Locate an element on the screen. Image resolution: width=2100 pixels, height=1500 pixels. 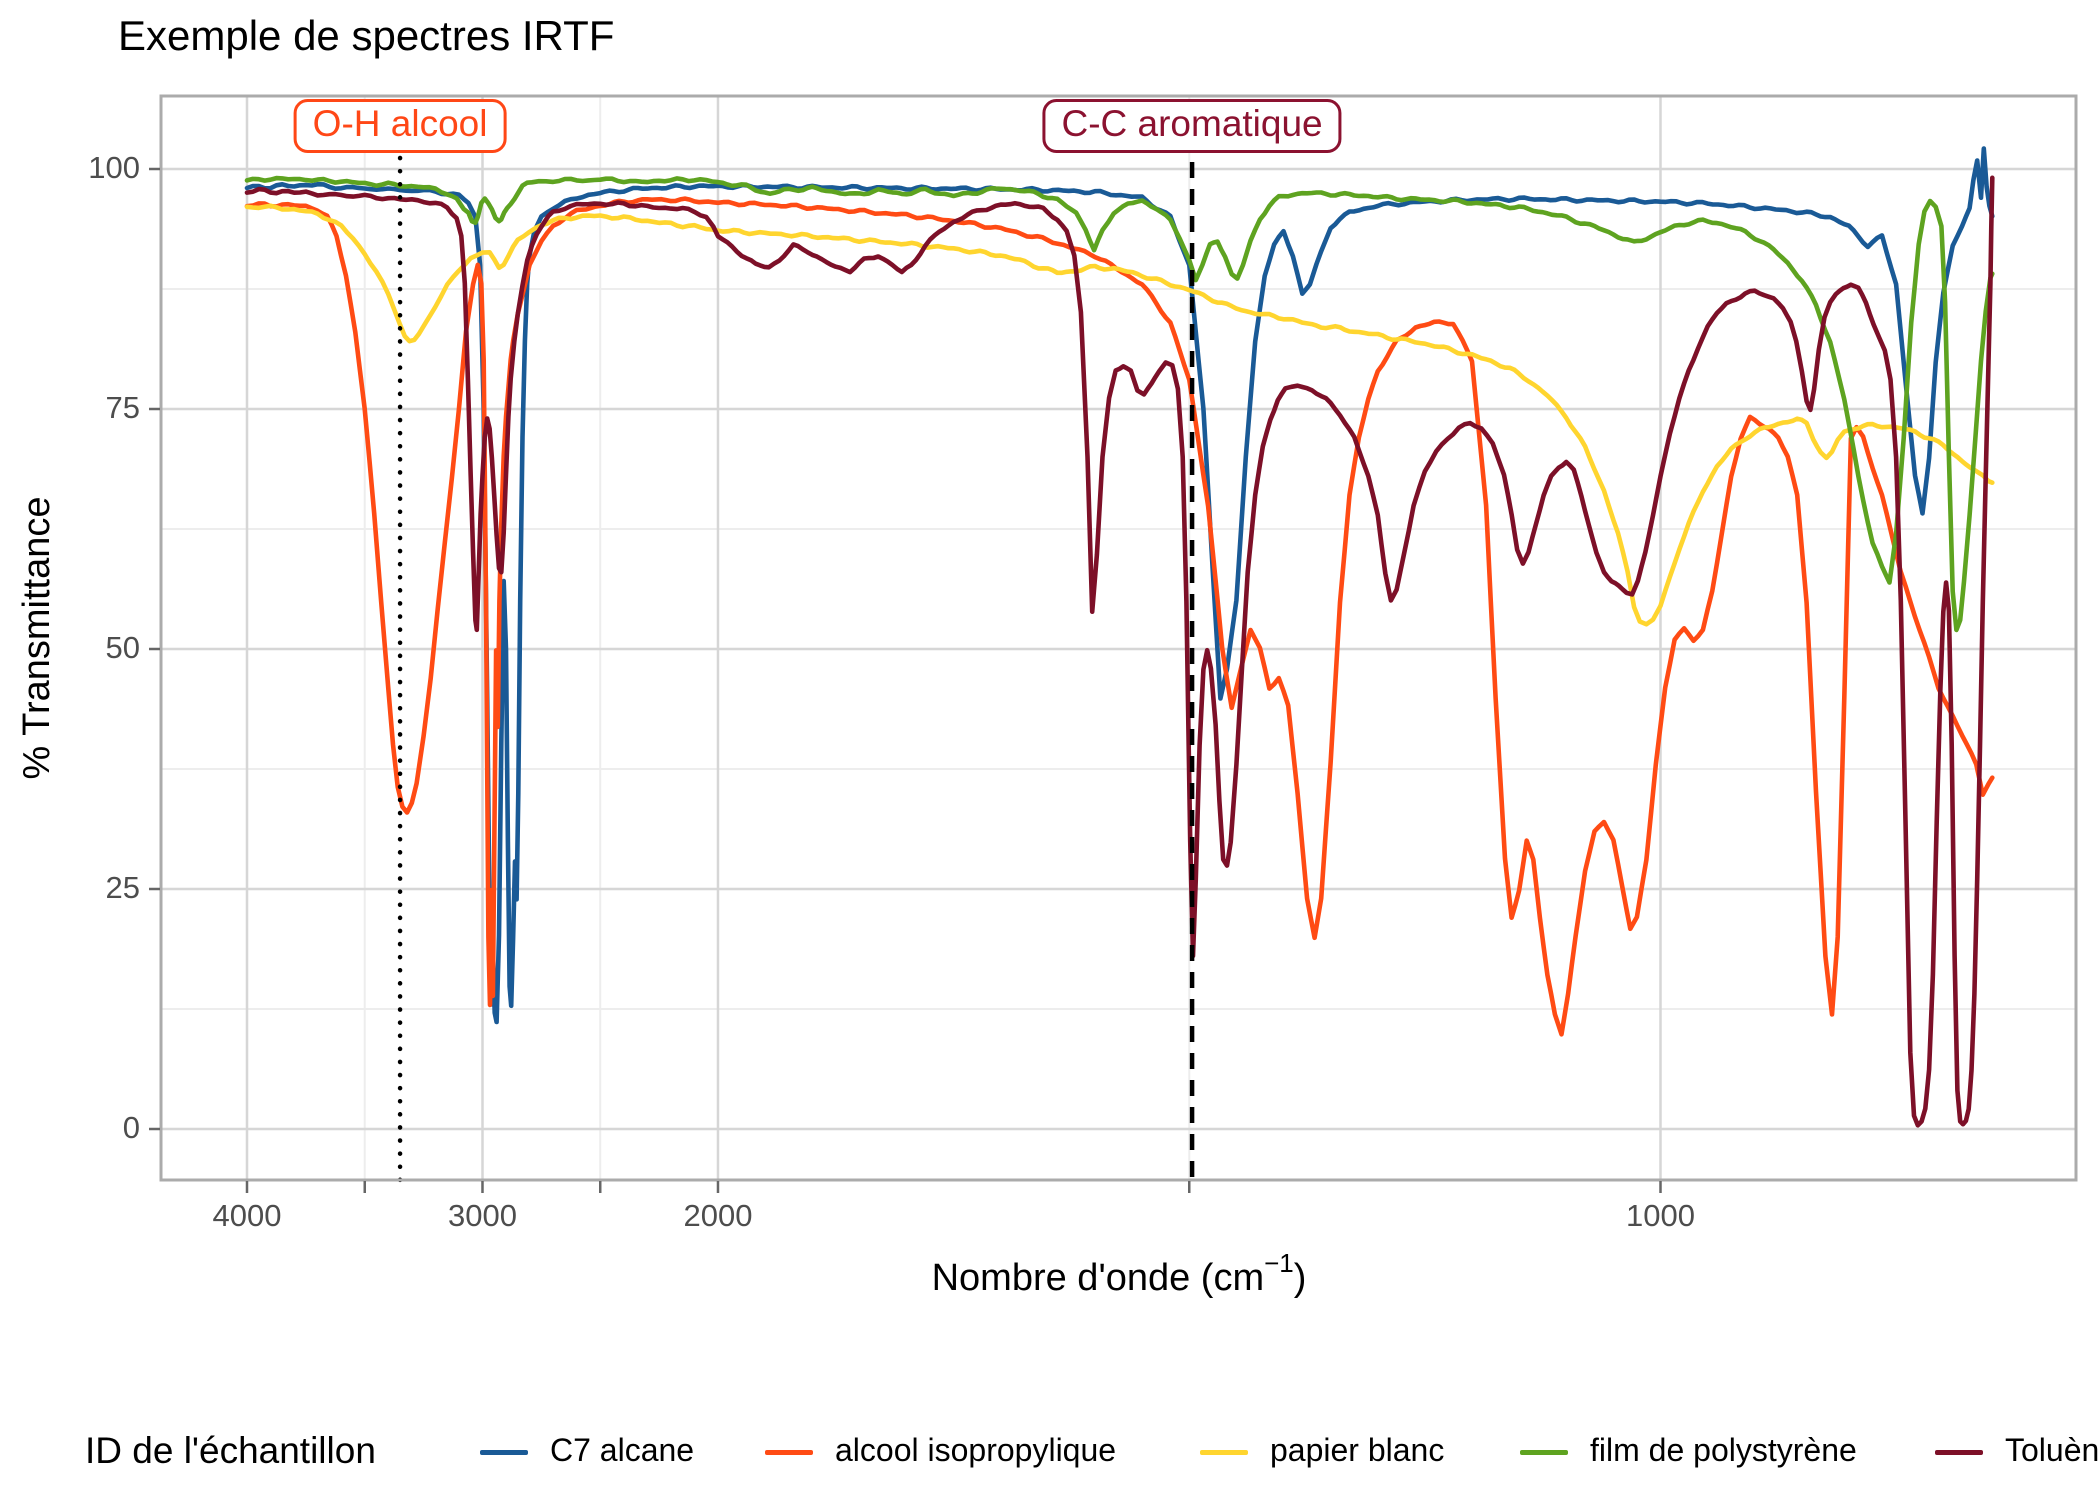
x-tick-label-1000: 1000 is located at coordinates (1660, 1215).